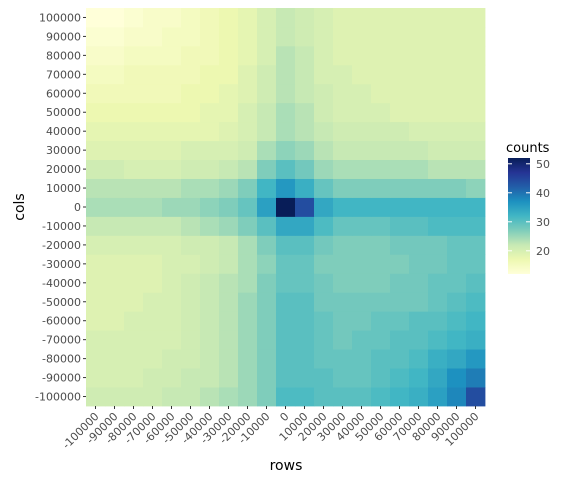 Image resolution: width=576 pixels, height=484 pixels. What do you see at coordinates (529, 208) in the screenshot?
I see `legend-ticks: 20 30 40 50` at bounding box center [529, 208].